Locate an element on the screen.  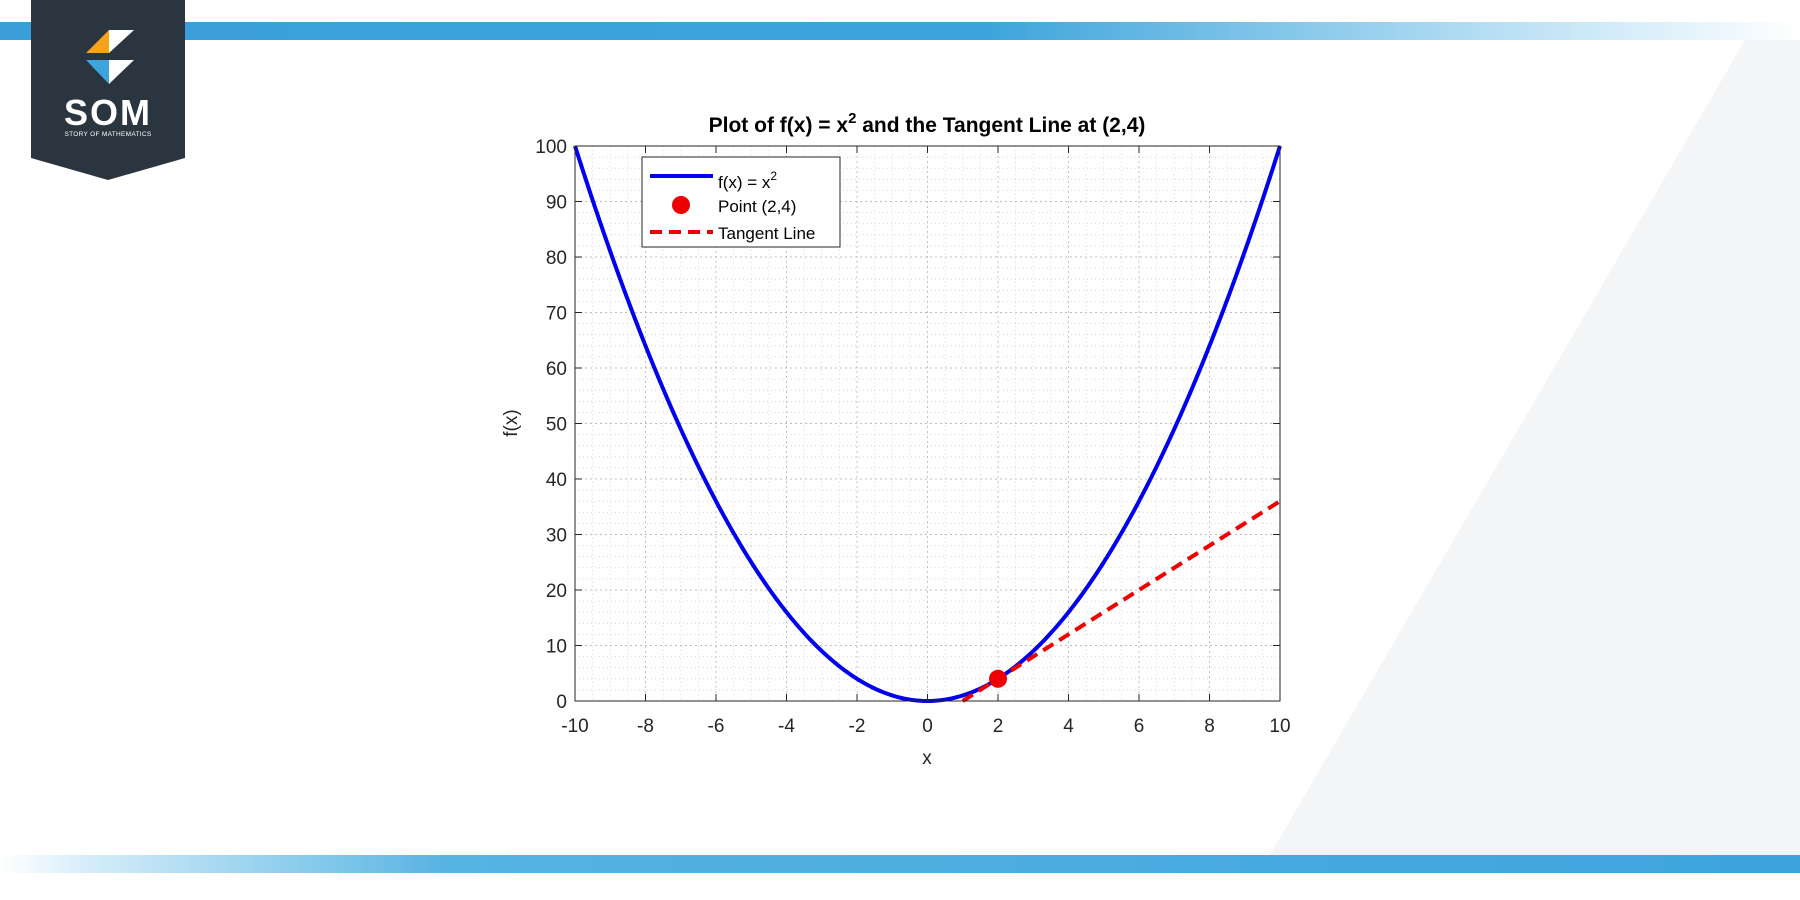
legend-label-point: Point (2,4) is located at coordinates (757, 206).